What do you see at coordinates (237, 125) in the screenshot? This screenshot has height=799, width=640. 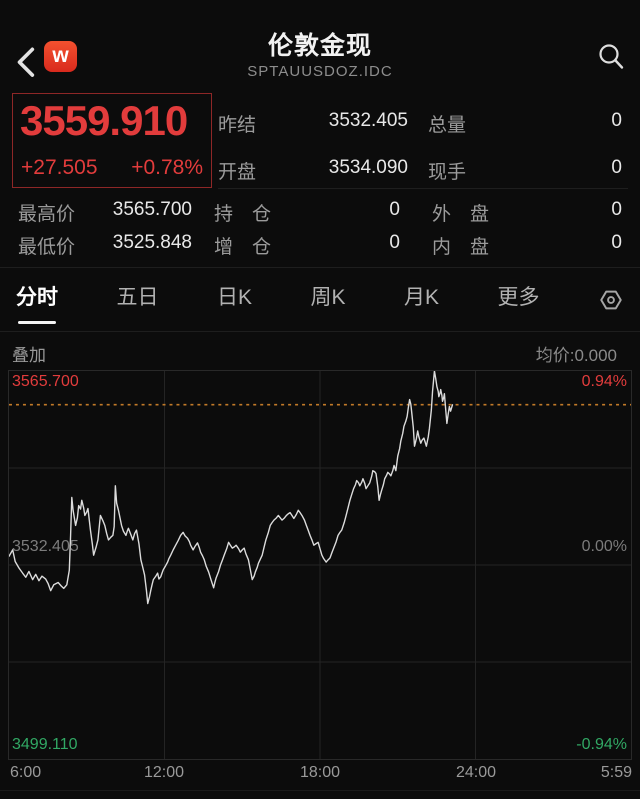 I see `label-prev-close: 昨结` at bounding box center [237, 125].